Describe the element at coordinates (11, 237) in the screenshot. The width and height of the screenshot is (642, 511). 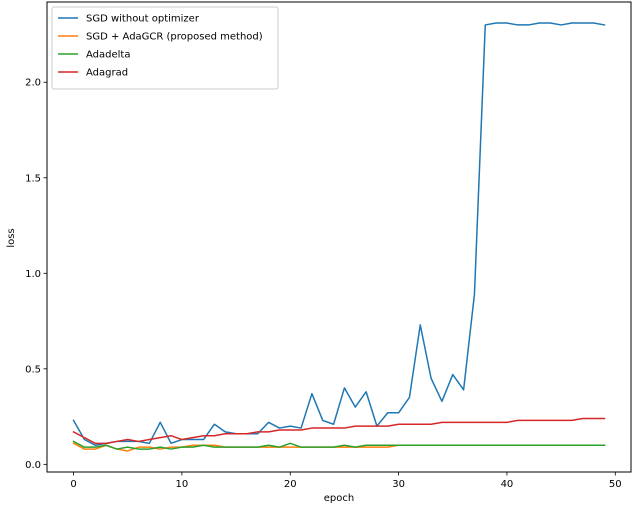
I see `y-axis-title: loss` at that location.